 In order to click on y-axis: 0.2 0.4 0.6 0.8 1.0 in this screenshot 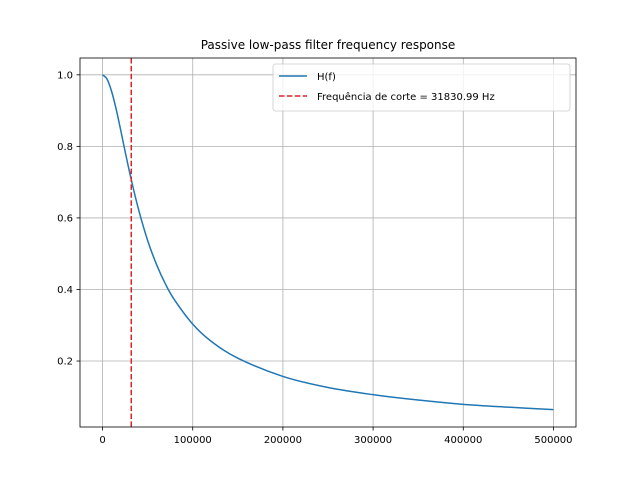, I will do `click(68, 219)`.